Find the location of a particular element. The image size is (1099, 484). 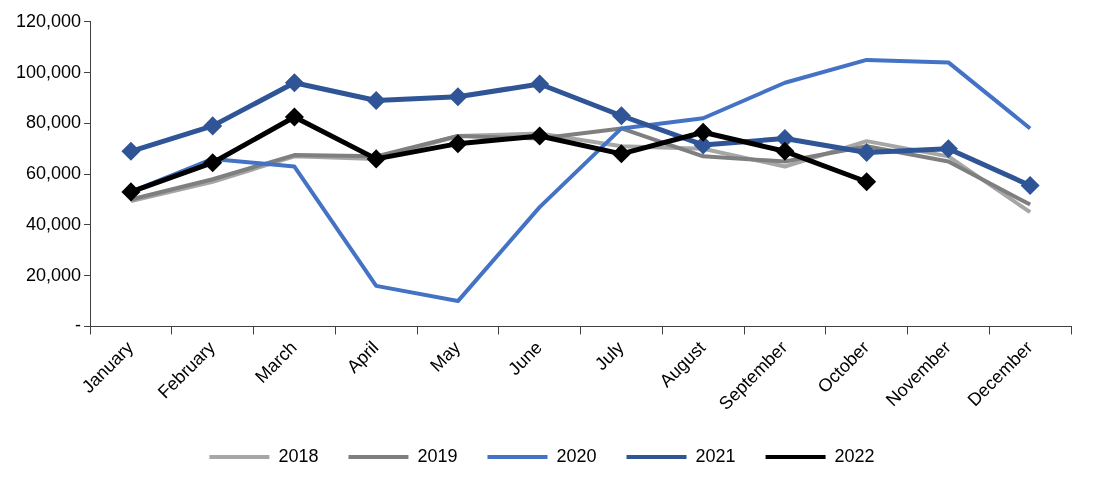

y-tick-label: 80,000 is located at coordinates (54, 122).